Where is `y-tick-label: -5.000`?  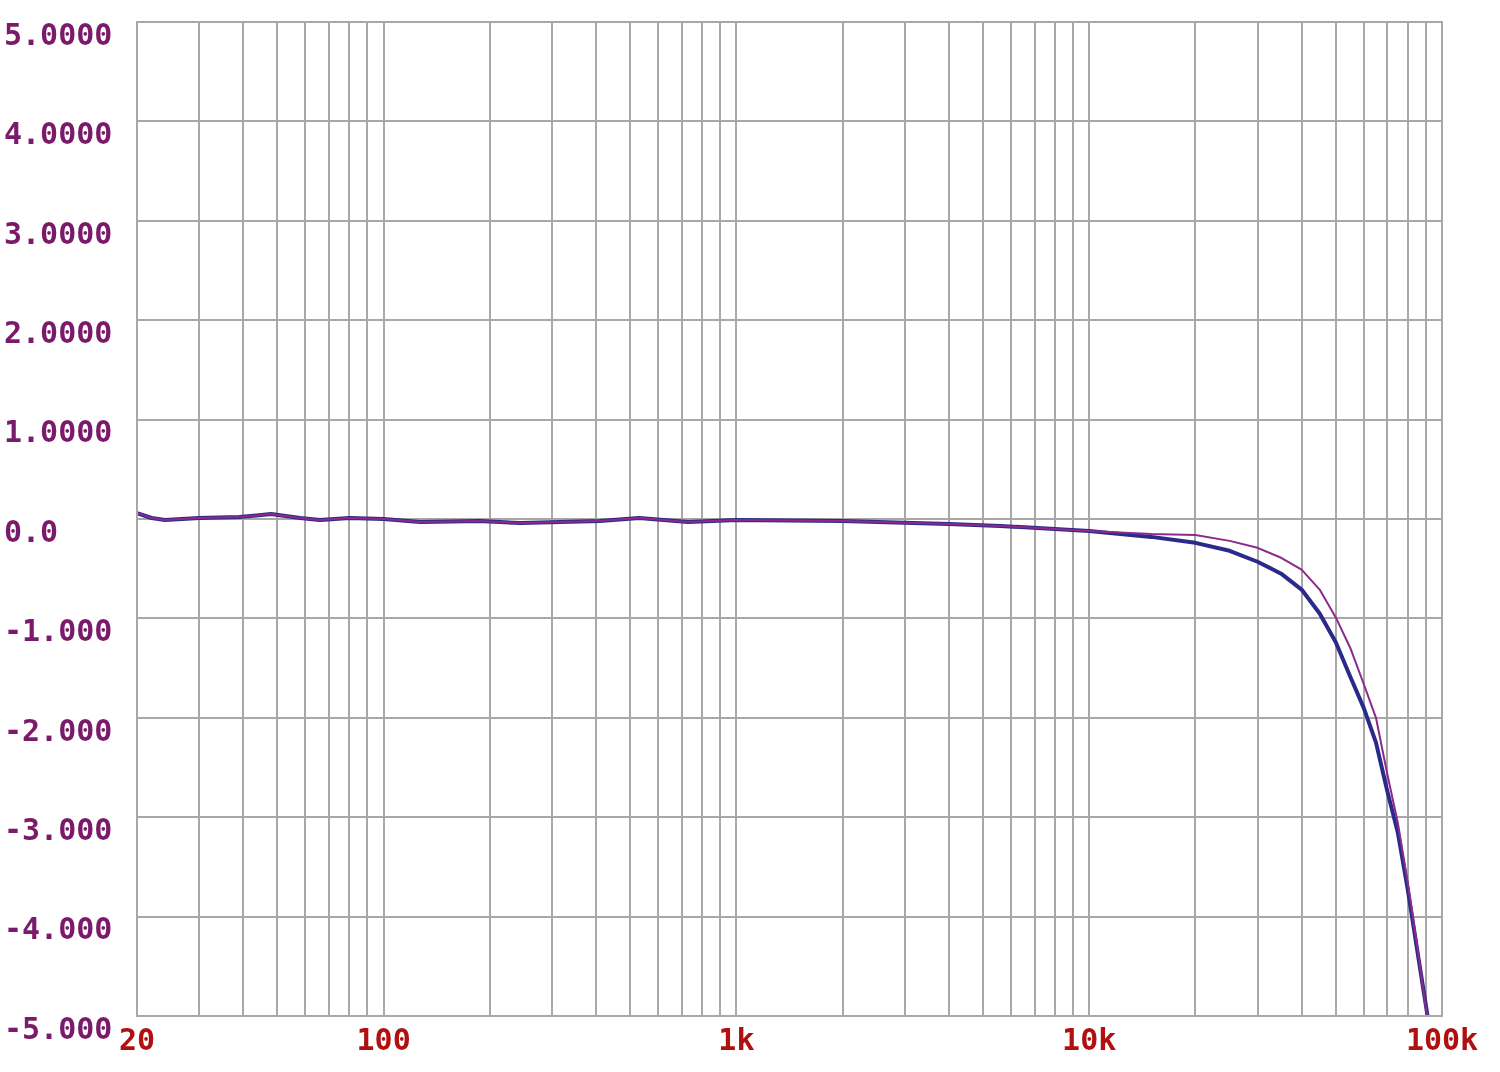
y-tick-label: -5.000 is located at coordinates (58, 1028).